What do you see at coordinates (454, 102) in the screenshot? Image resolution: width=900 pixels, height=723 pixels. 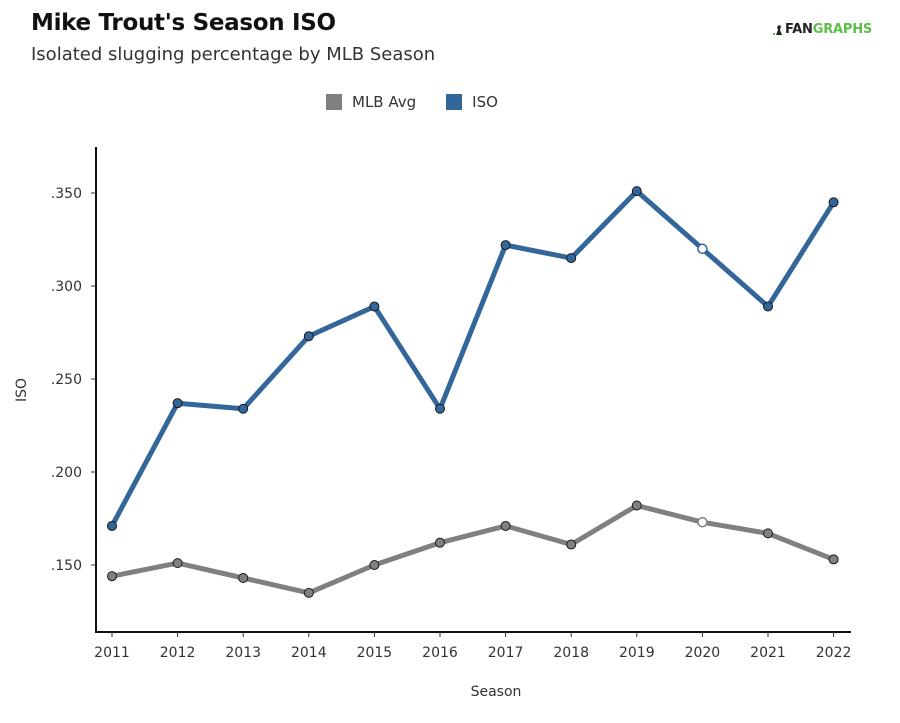 I see `legend-swatch-iso` at bounding box center [454, 102].